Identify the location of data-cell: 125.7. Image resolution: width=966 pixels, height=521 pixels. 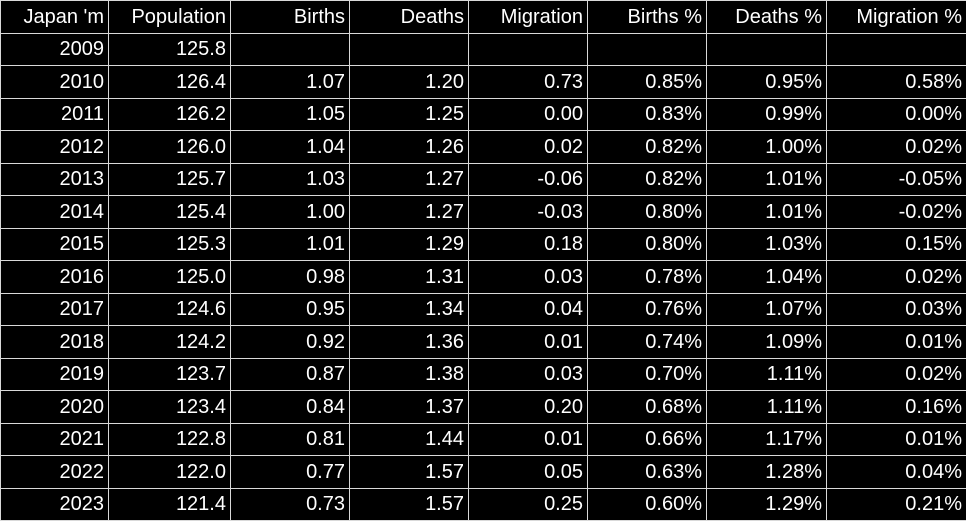
(170, 179).